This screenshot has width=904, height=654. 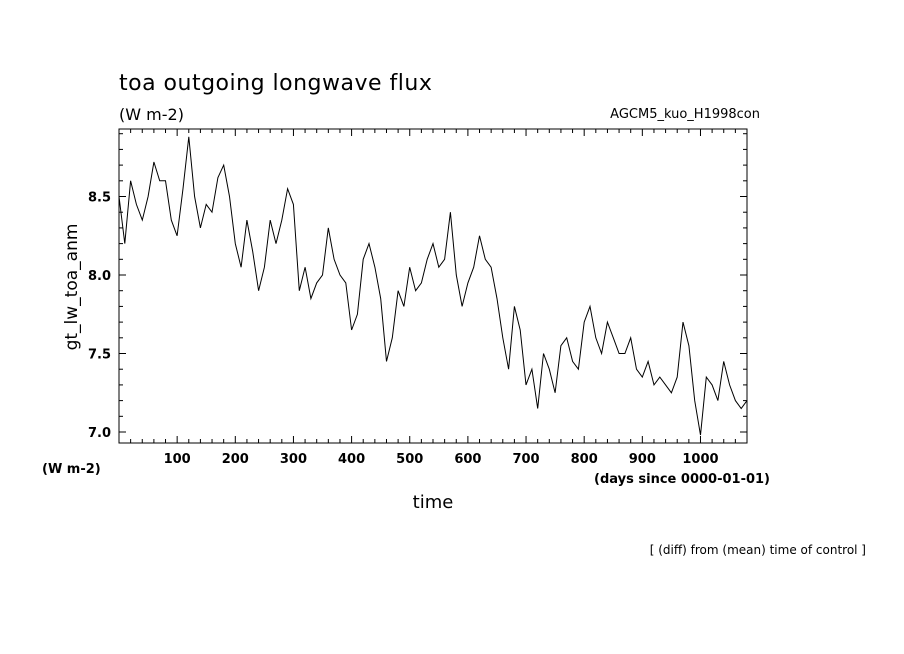 I want to click on y-tick-label: 7.5, so click(x=99, y=355).